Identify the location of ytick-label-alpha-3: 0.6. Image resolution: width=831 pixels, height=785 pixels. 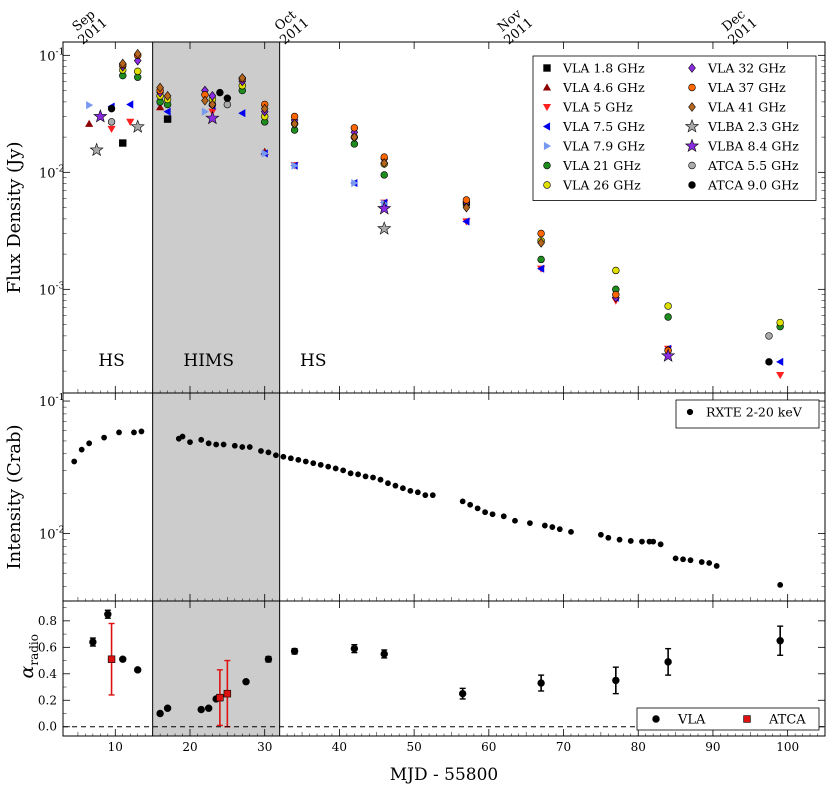
(47, 647).